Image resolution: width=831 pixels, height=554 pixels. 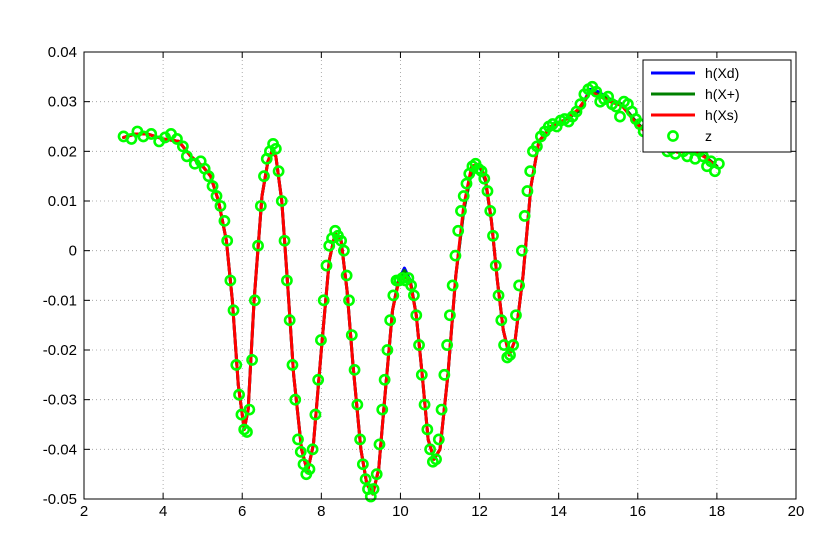 I want to click on y-tick-label: 0.03, so click(x=62, y=102).